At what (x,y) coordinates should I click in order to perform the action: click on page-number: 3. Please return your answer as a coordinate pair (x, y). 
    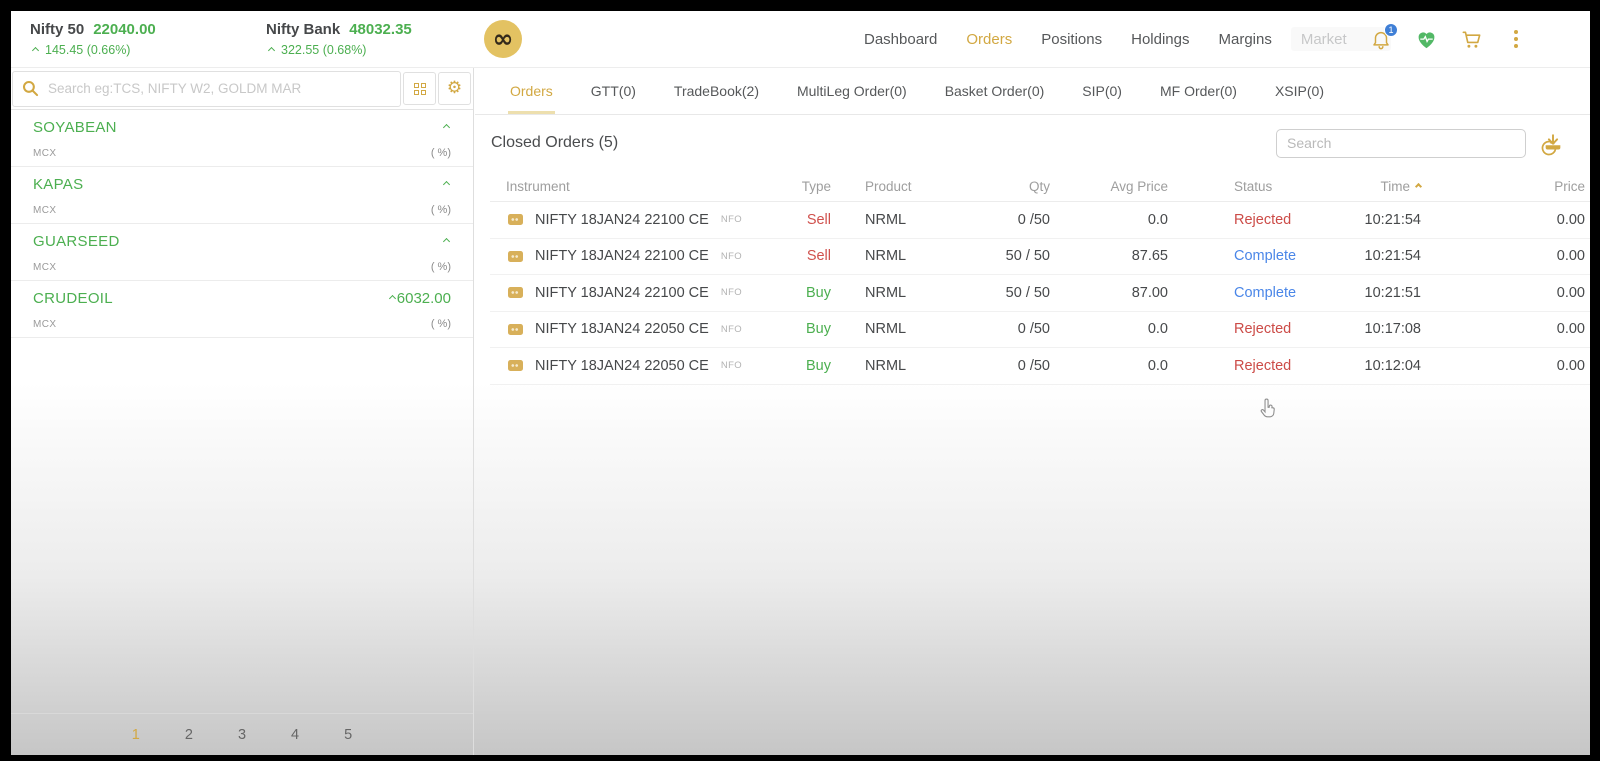
    Looking at the image, I should click on (242, 734).